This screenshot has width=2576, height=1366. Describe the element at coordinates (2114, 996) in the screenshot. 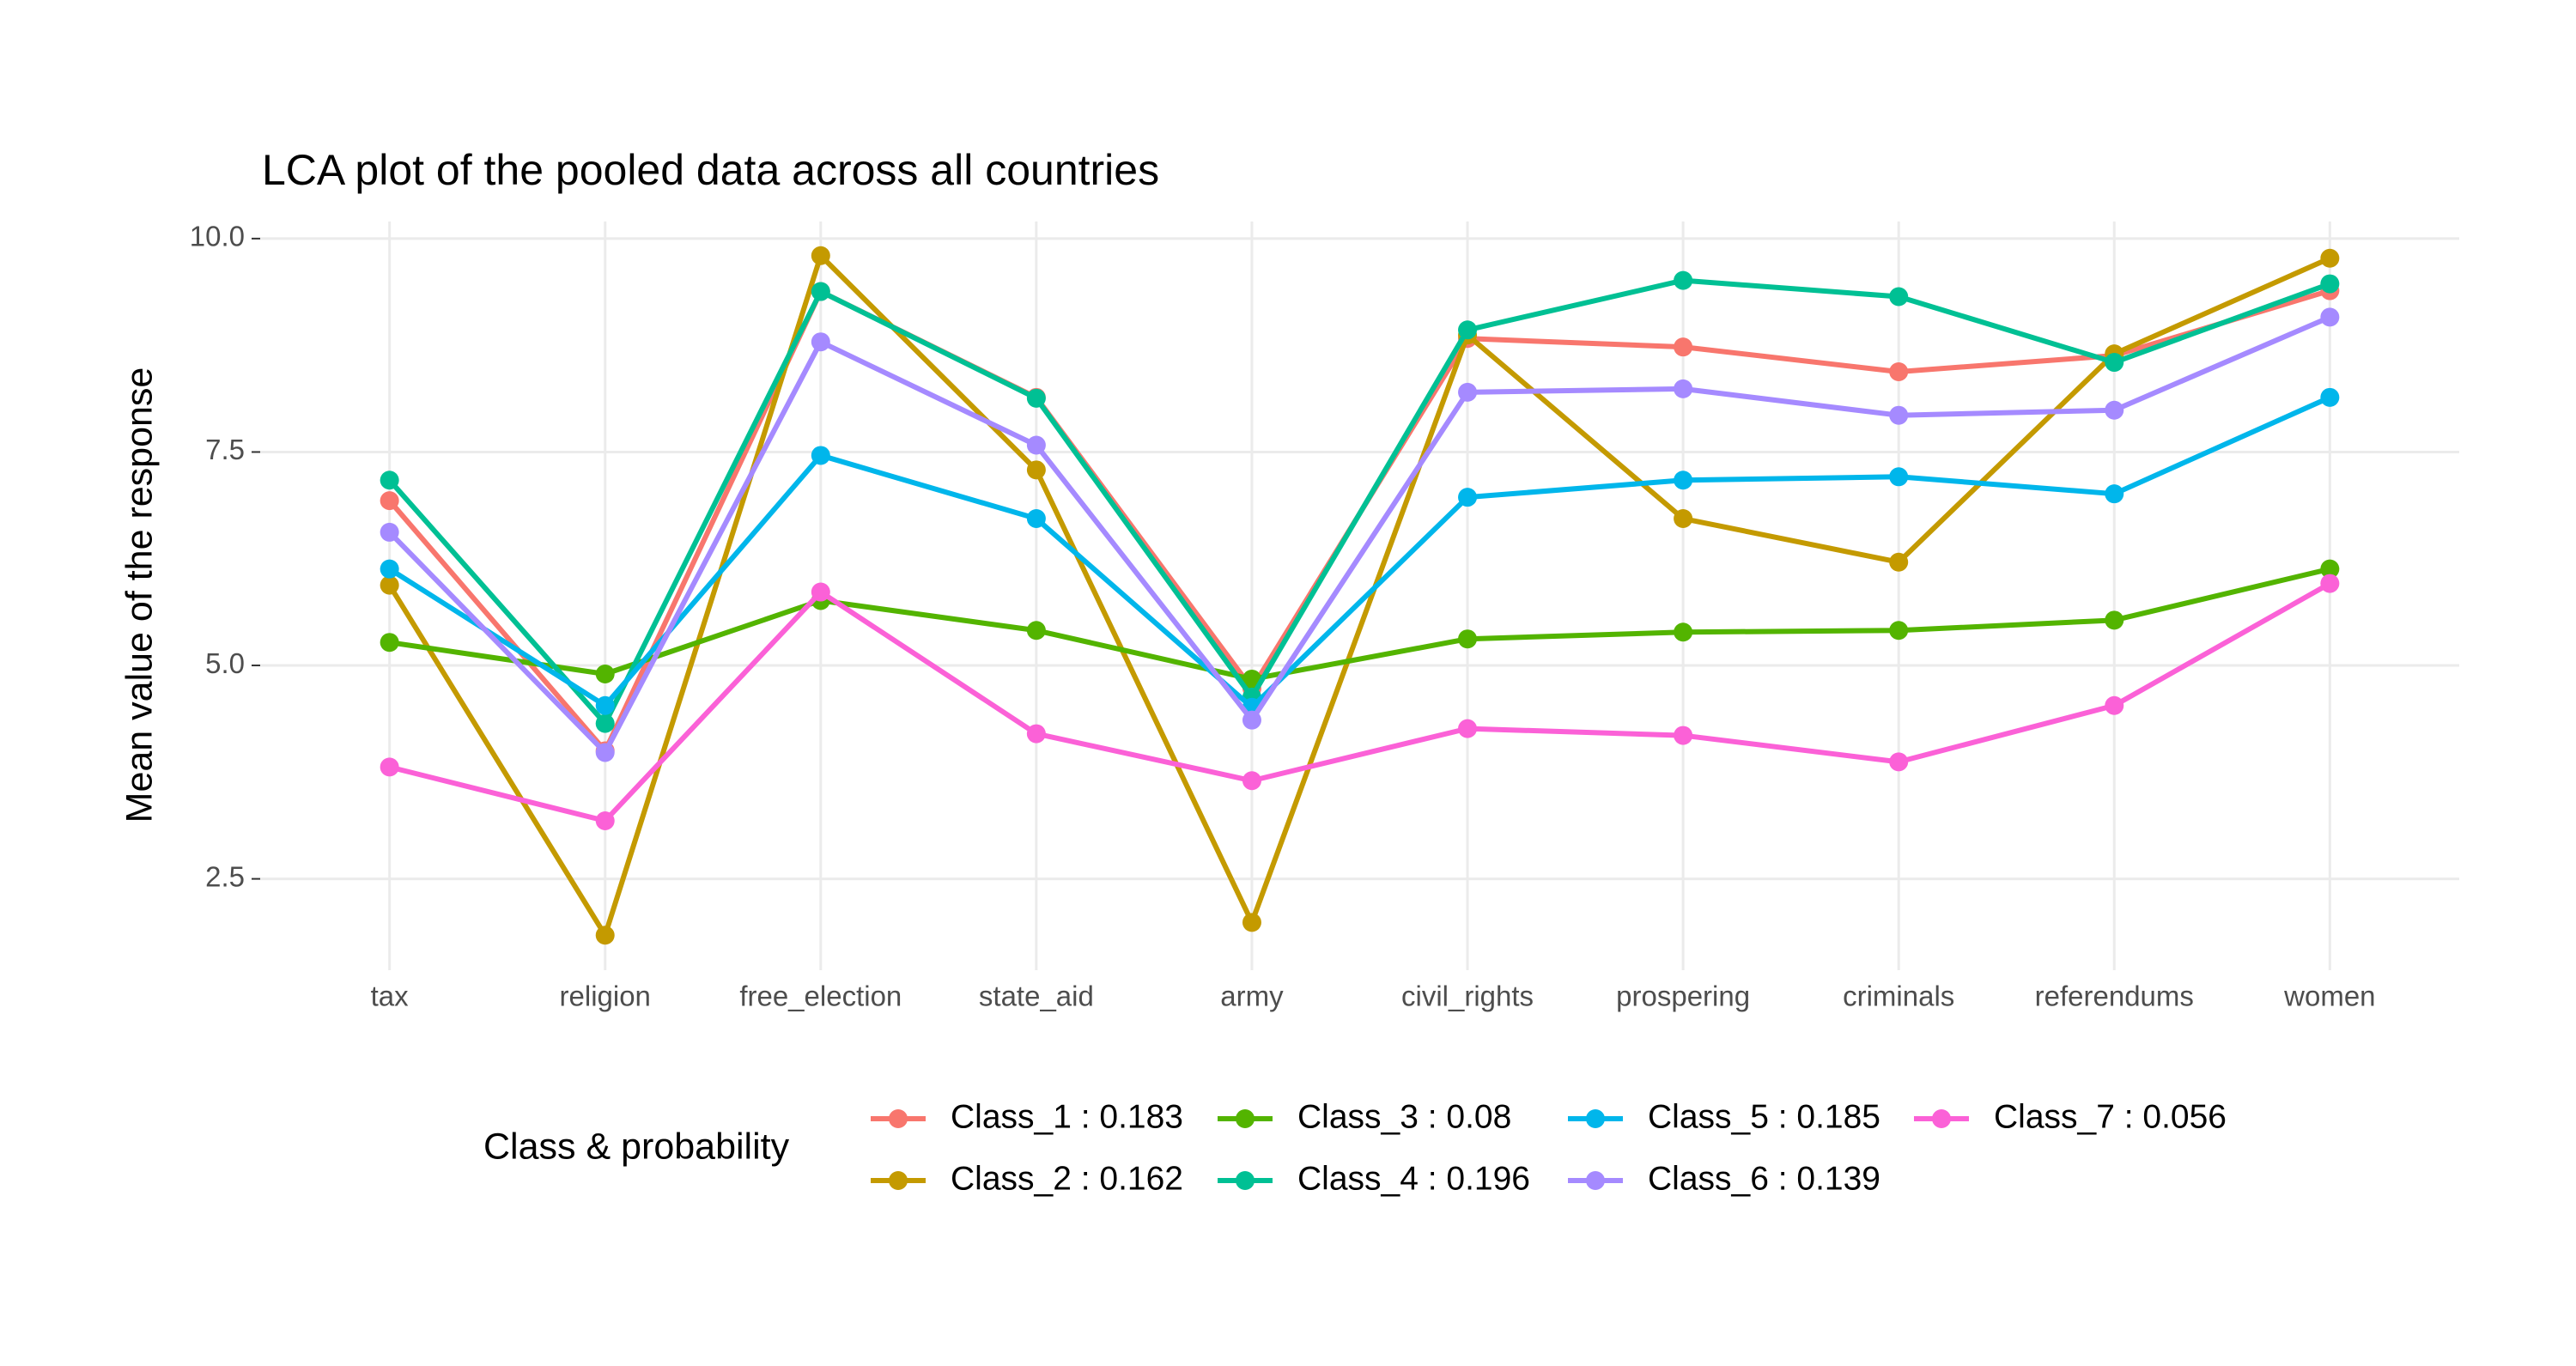

I see `x-tick-label: referendums` at that location.